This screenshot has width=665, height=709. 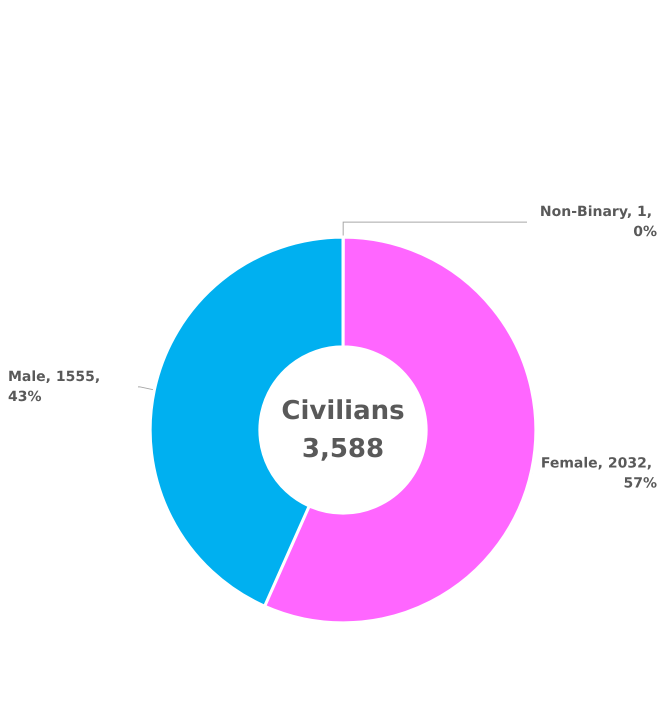 What do you see at coordinates (343, 449) in the screenshot?
I see `text: 3,588` at bounding box center [343, 449].